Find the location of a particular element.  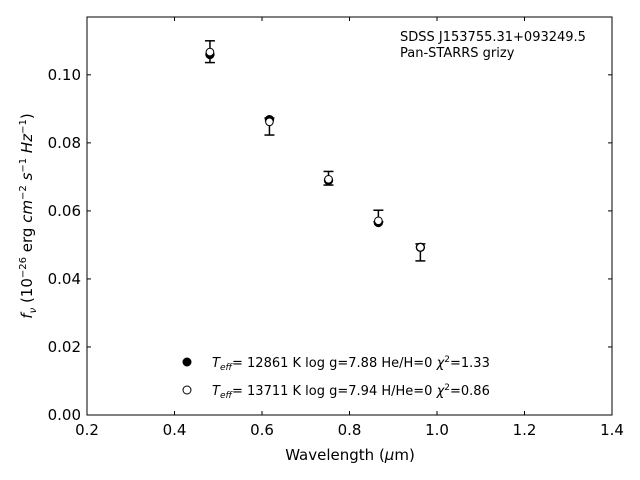

y-tick-label: 0.04 is located at coordinates (64, 279).